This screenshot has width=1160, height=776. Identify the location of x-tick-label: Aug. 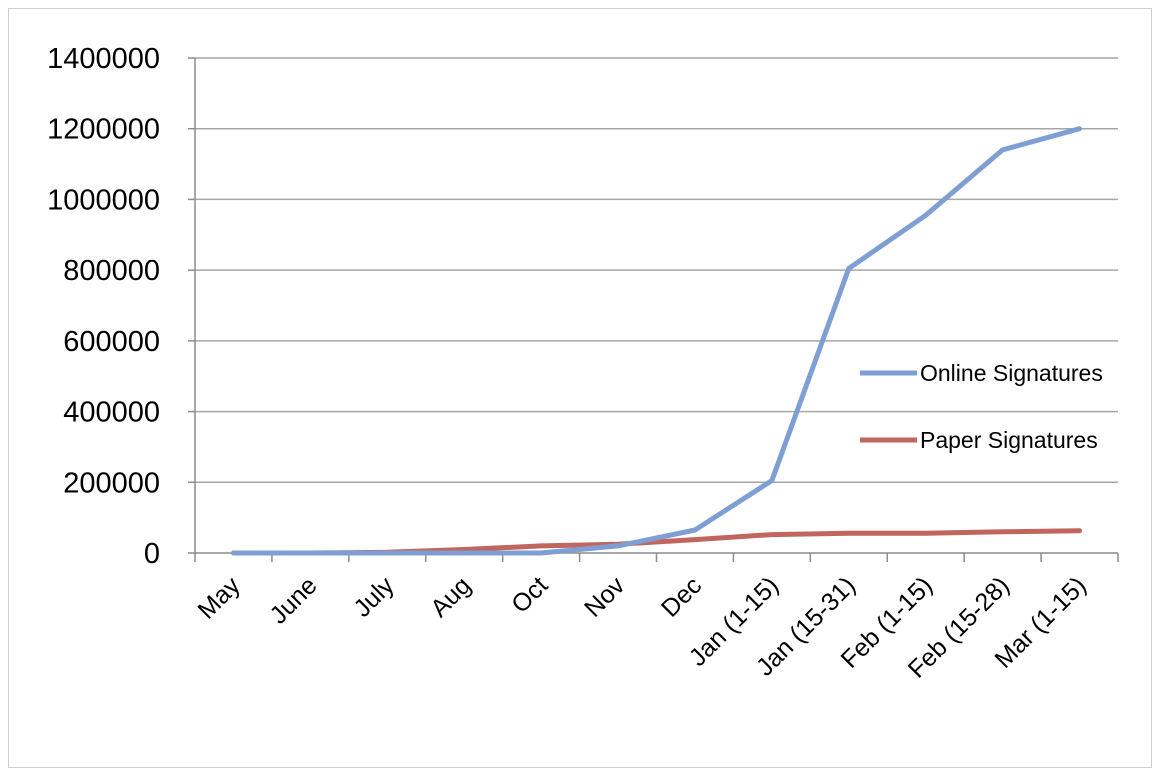
(450, 596).